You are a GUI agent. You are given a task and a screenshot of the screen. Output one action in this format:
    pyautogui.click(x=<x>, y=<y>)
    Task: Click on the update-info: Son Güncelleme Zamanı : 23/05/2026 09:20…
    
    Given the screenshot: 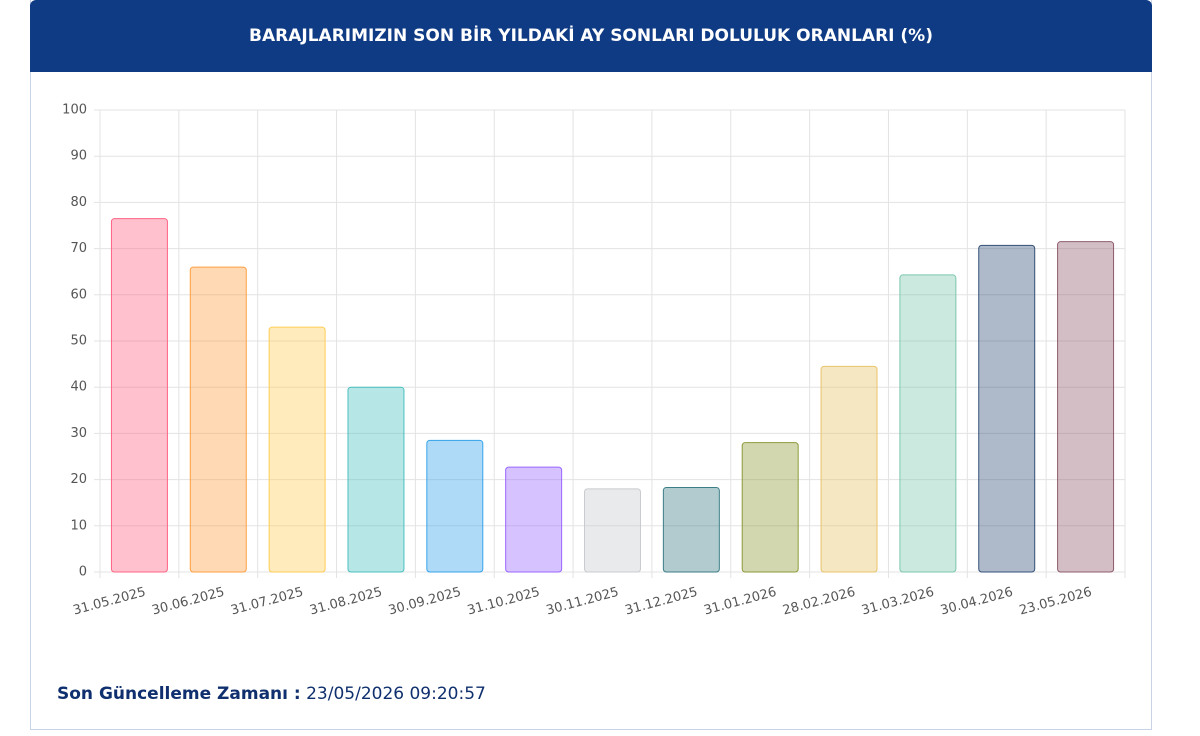 What is the action you would take?
    pyautogui.click(x=271, y=694)
    